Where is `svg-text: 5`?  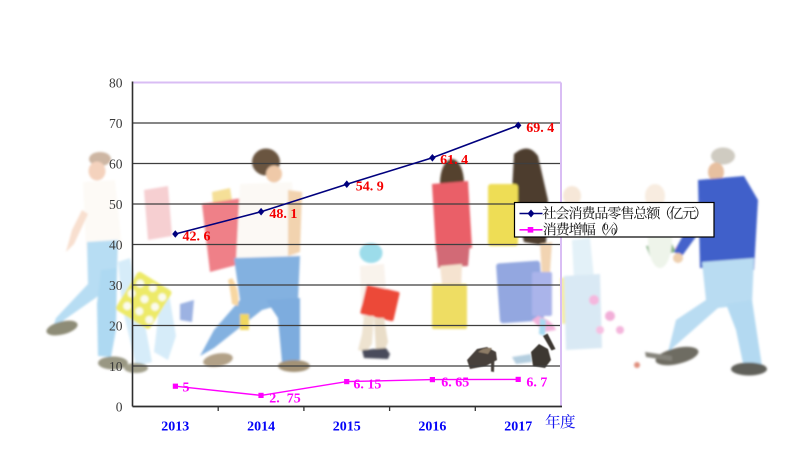 svg-text: 5 is located at coordinates (186, 388).